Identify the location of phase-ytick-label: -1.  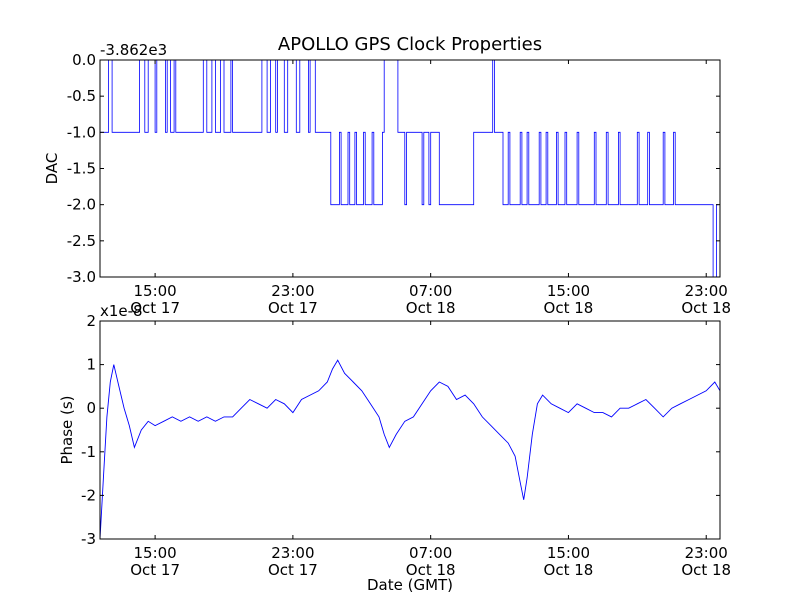
(88, 452).